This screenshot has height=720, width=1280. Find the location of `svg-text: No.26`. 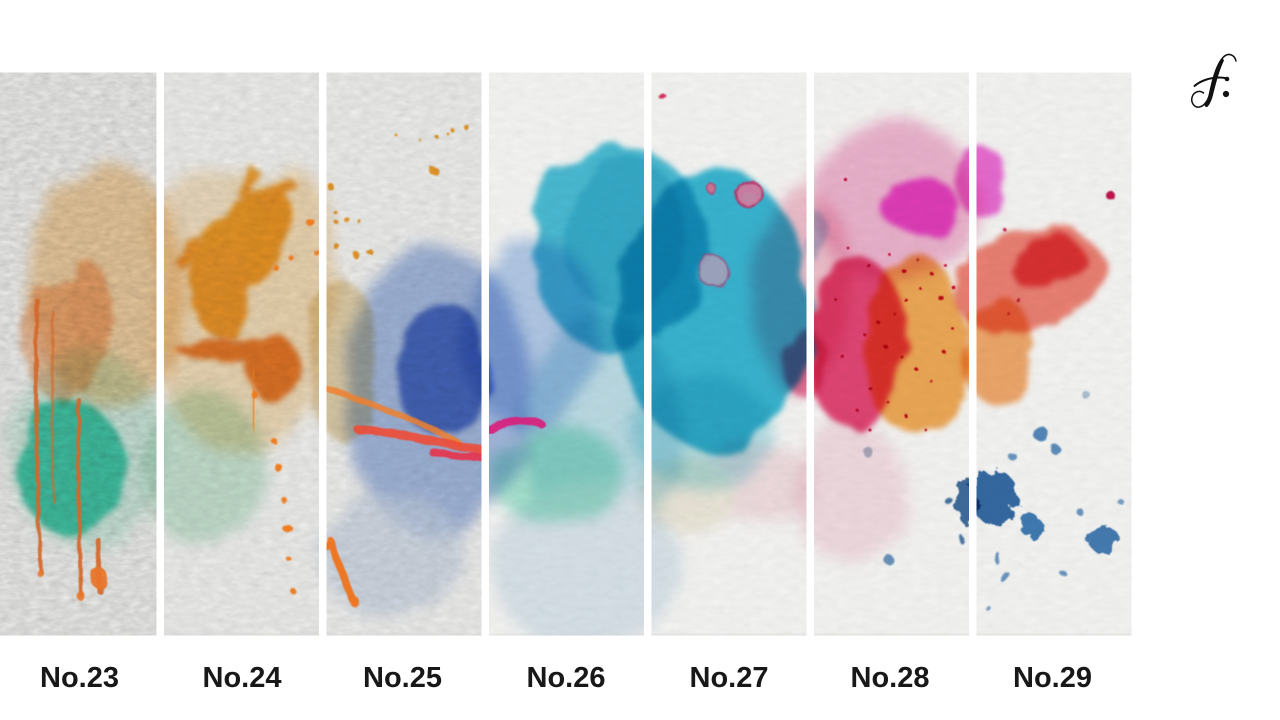

svg-text: No.26 is located at coordinates (566, 678).